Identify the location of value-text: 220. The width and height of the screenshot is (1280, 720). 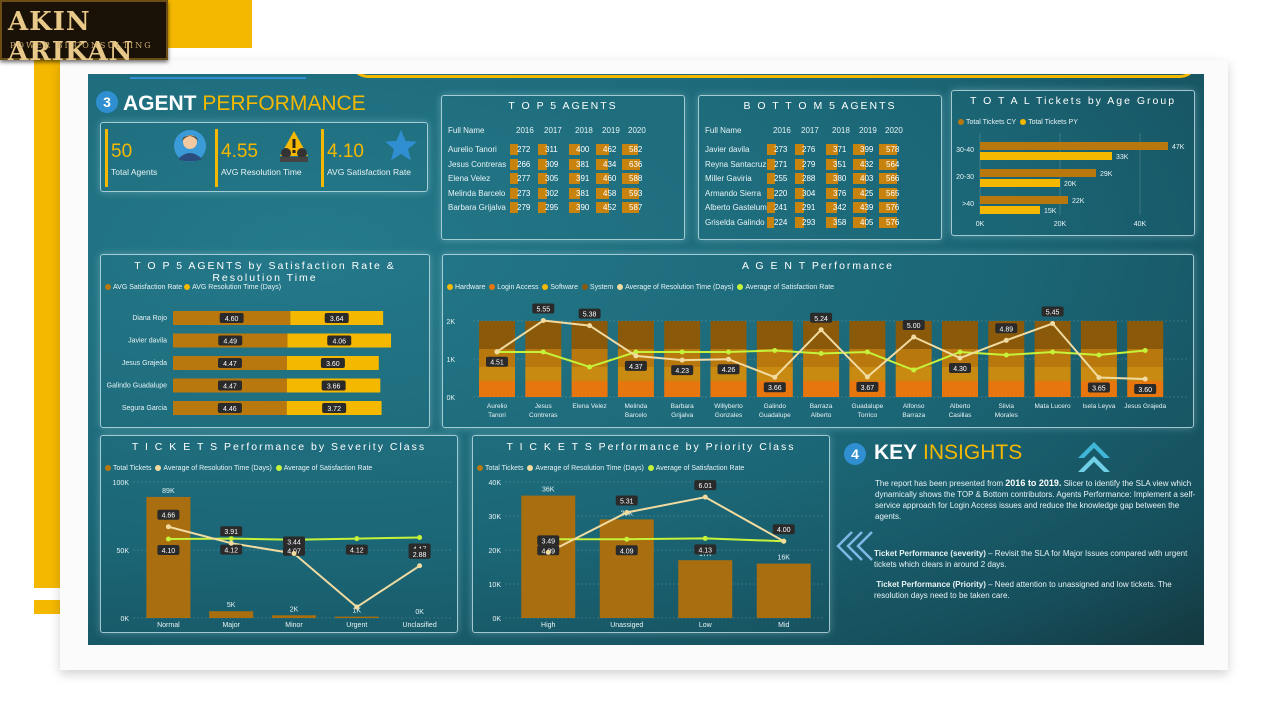
(781, 193).